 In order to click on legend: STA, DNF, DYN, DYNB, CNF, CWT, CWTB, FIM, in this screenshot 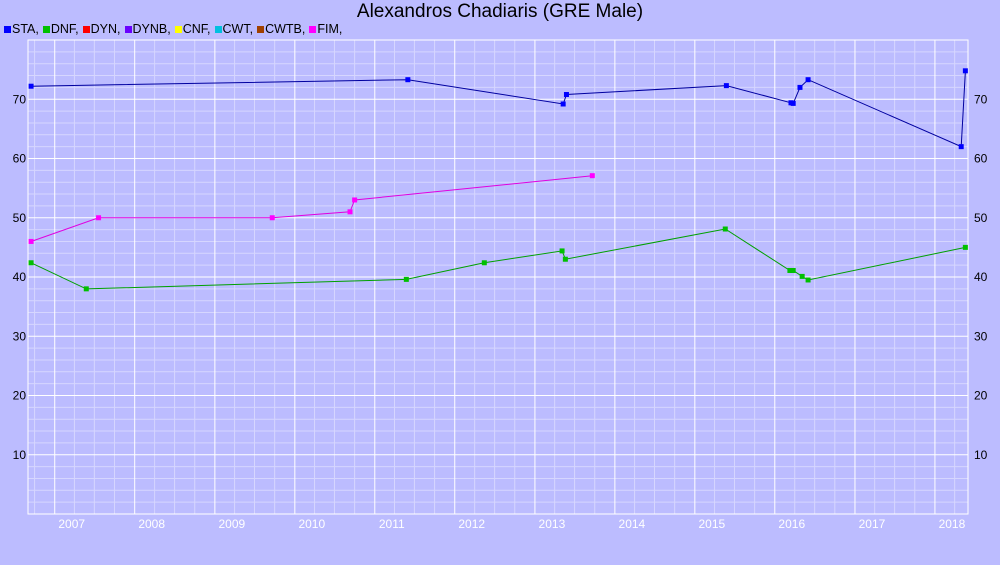, I will do `click(175, 29)`.